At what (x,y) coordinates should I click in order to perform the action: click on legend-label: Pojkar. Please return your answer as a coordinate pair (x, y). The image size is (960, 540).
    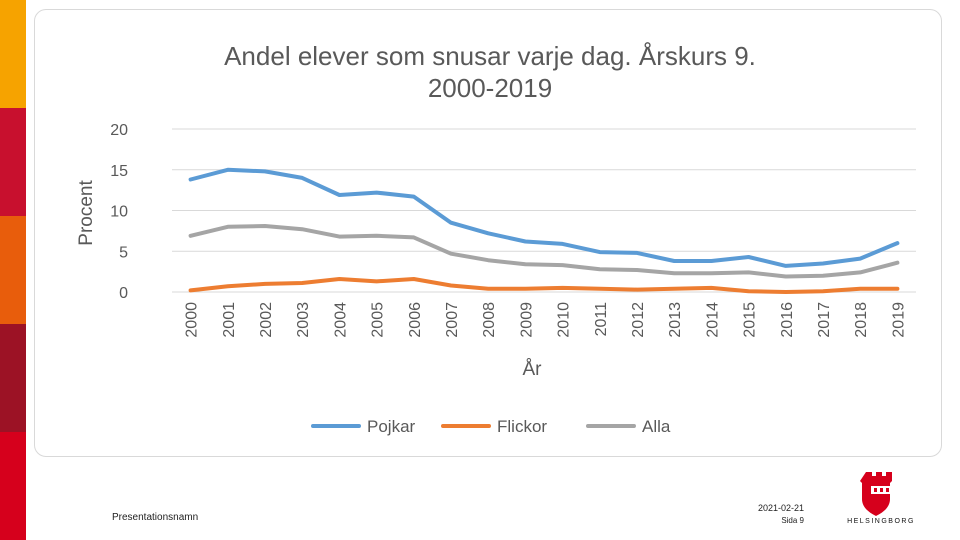
    Looking at the image, I should click on (391, 426).